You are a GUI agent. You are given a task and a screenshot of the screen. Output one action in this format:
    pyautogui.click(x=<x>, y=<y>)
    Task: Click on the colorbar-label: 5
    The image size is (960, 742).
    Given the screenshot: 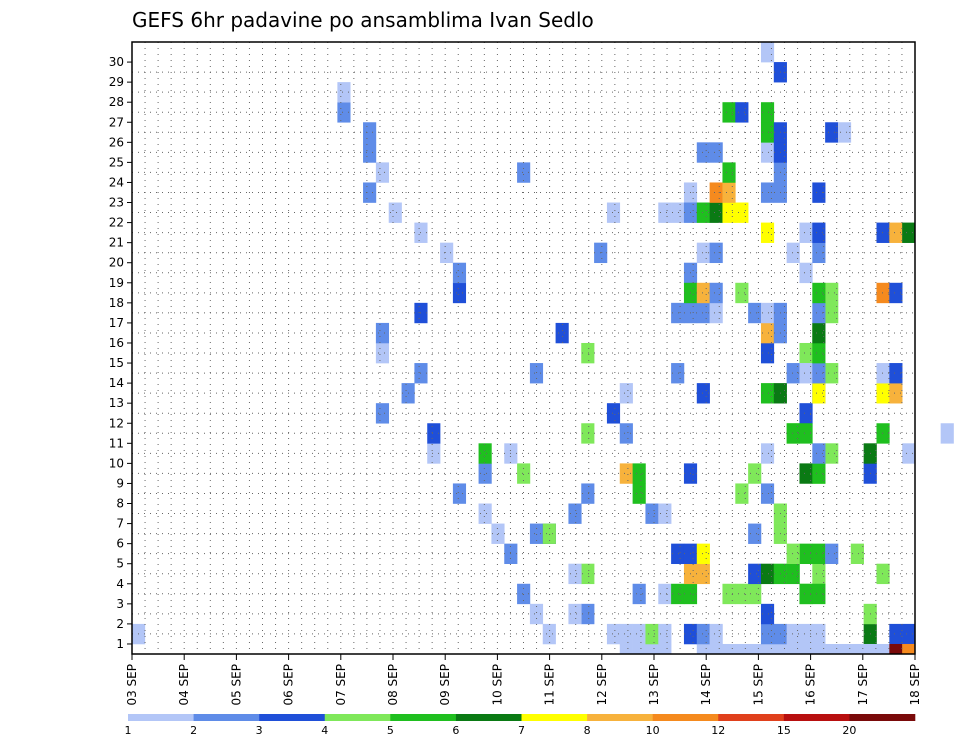 What is the action you would take?
    pyautogui.click(x=390, y=730)
    